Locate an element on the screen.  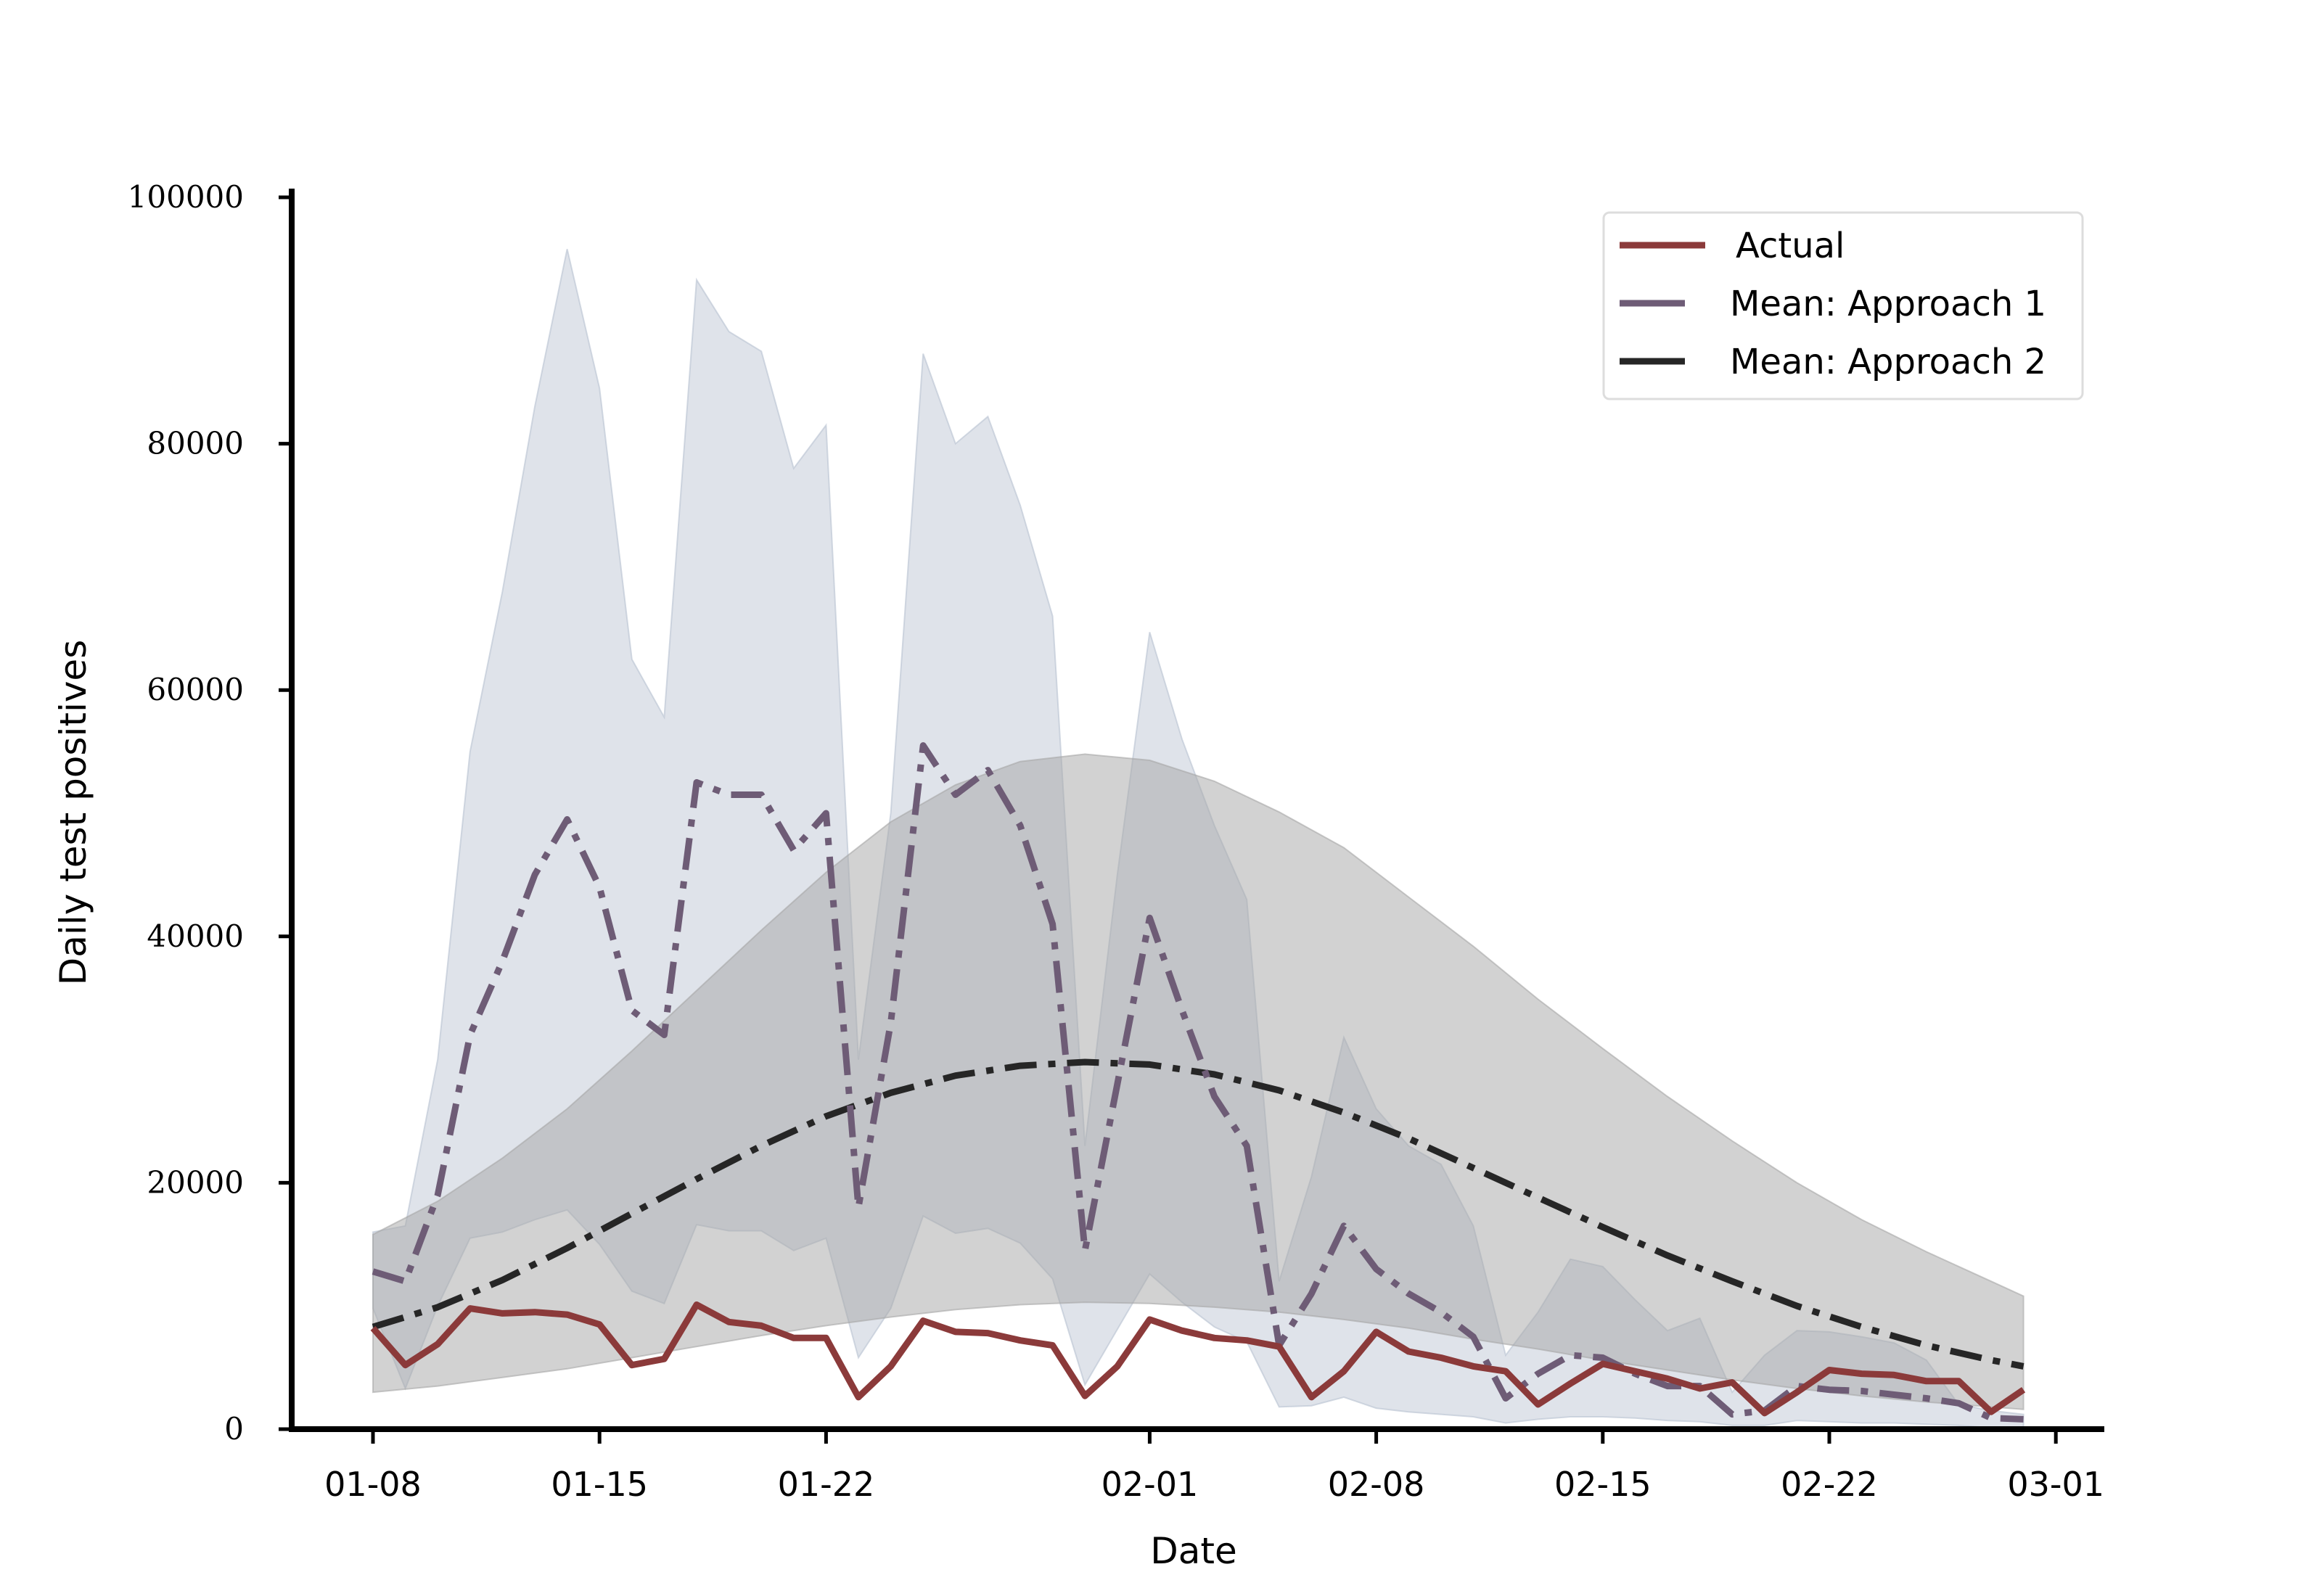
x-tick-label: 01-08 is located at coordinates (373, 1485).